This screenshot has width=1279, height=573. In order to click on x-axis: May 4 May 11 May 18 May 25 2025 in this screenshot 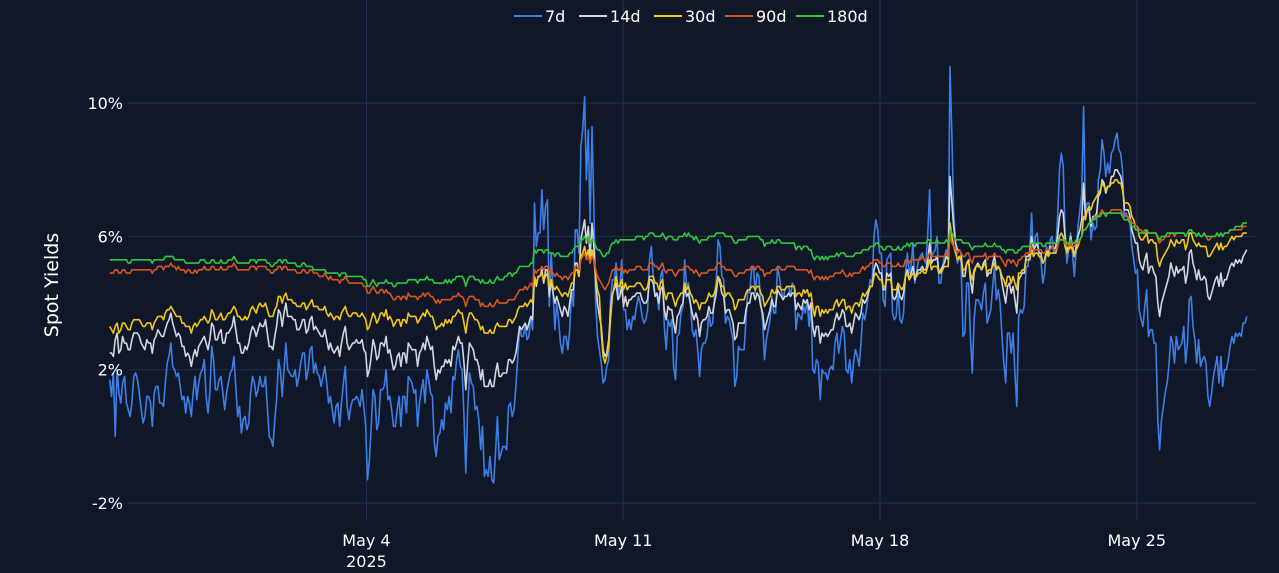, I will do `click(754, 551)`.